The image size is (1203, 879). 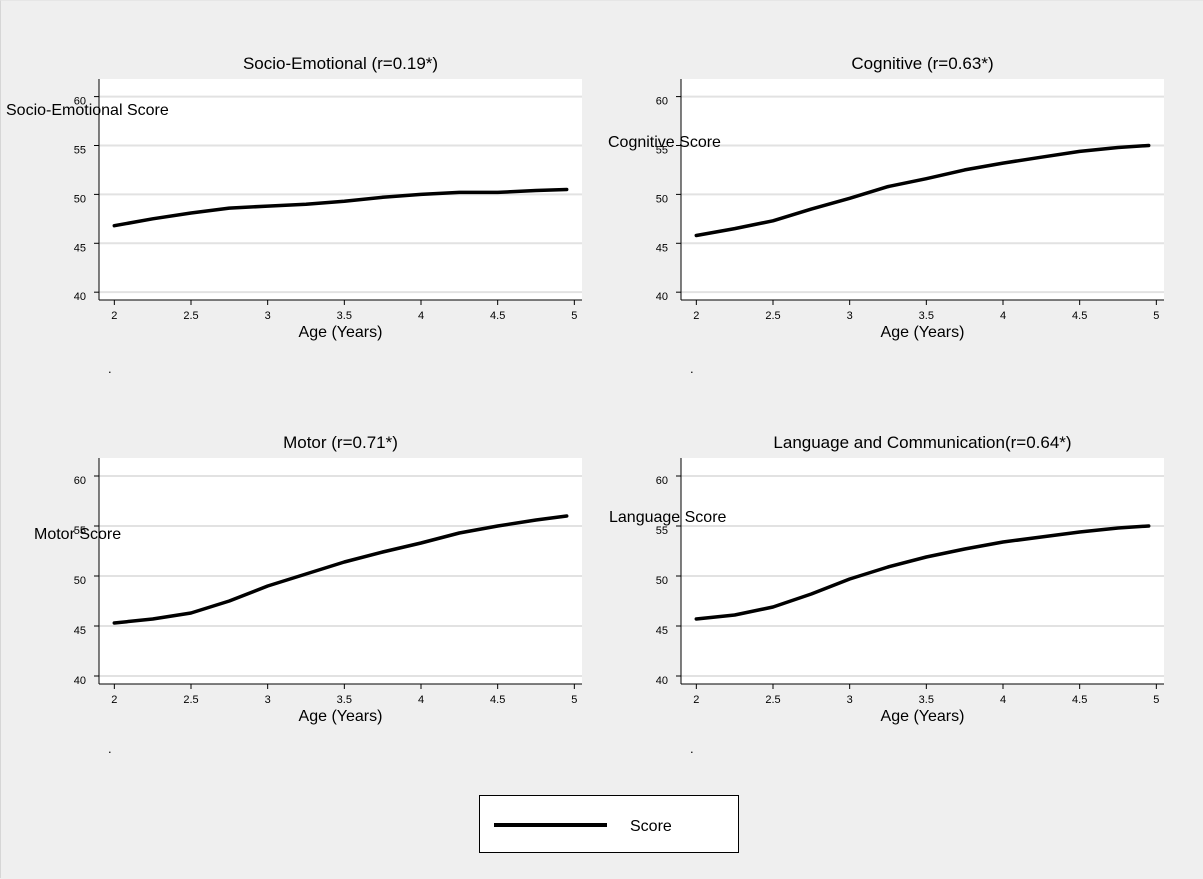 What do you see at coordinates (550, 825) in the screenshot?
I see `legend-line-swatch` at bounding box center [550, 825].